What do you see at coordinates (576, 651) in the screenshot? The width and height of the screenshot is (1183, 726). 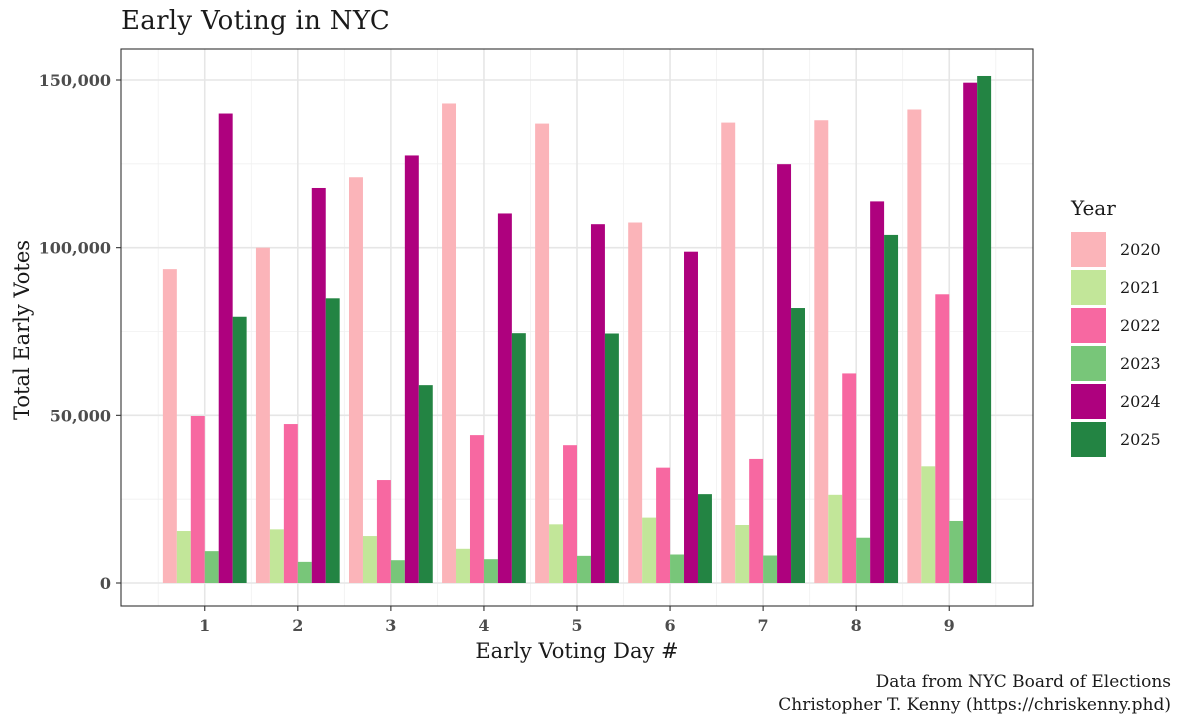 I see `x-axis-title: Early Voting Day #` at bounding box center [576, 651].